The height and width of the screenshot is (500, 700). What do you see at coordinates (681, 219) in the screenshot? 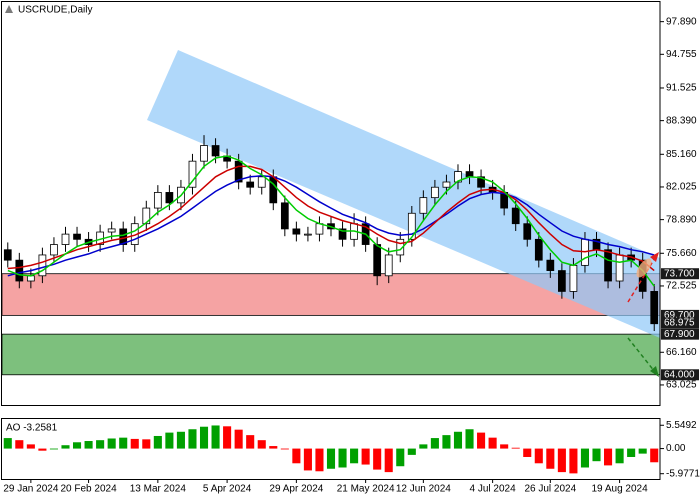
I see `y-tick-label: 78.890` at bounding box center [681, 219].